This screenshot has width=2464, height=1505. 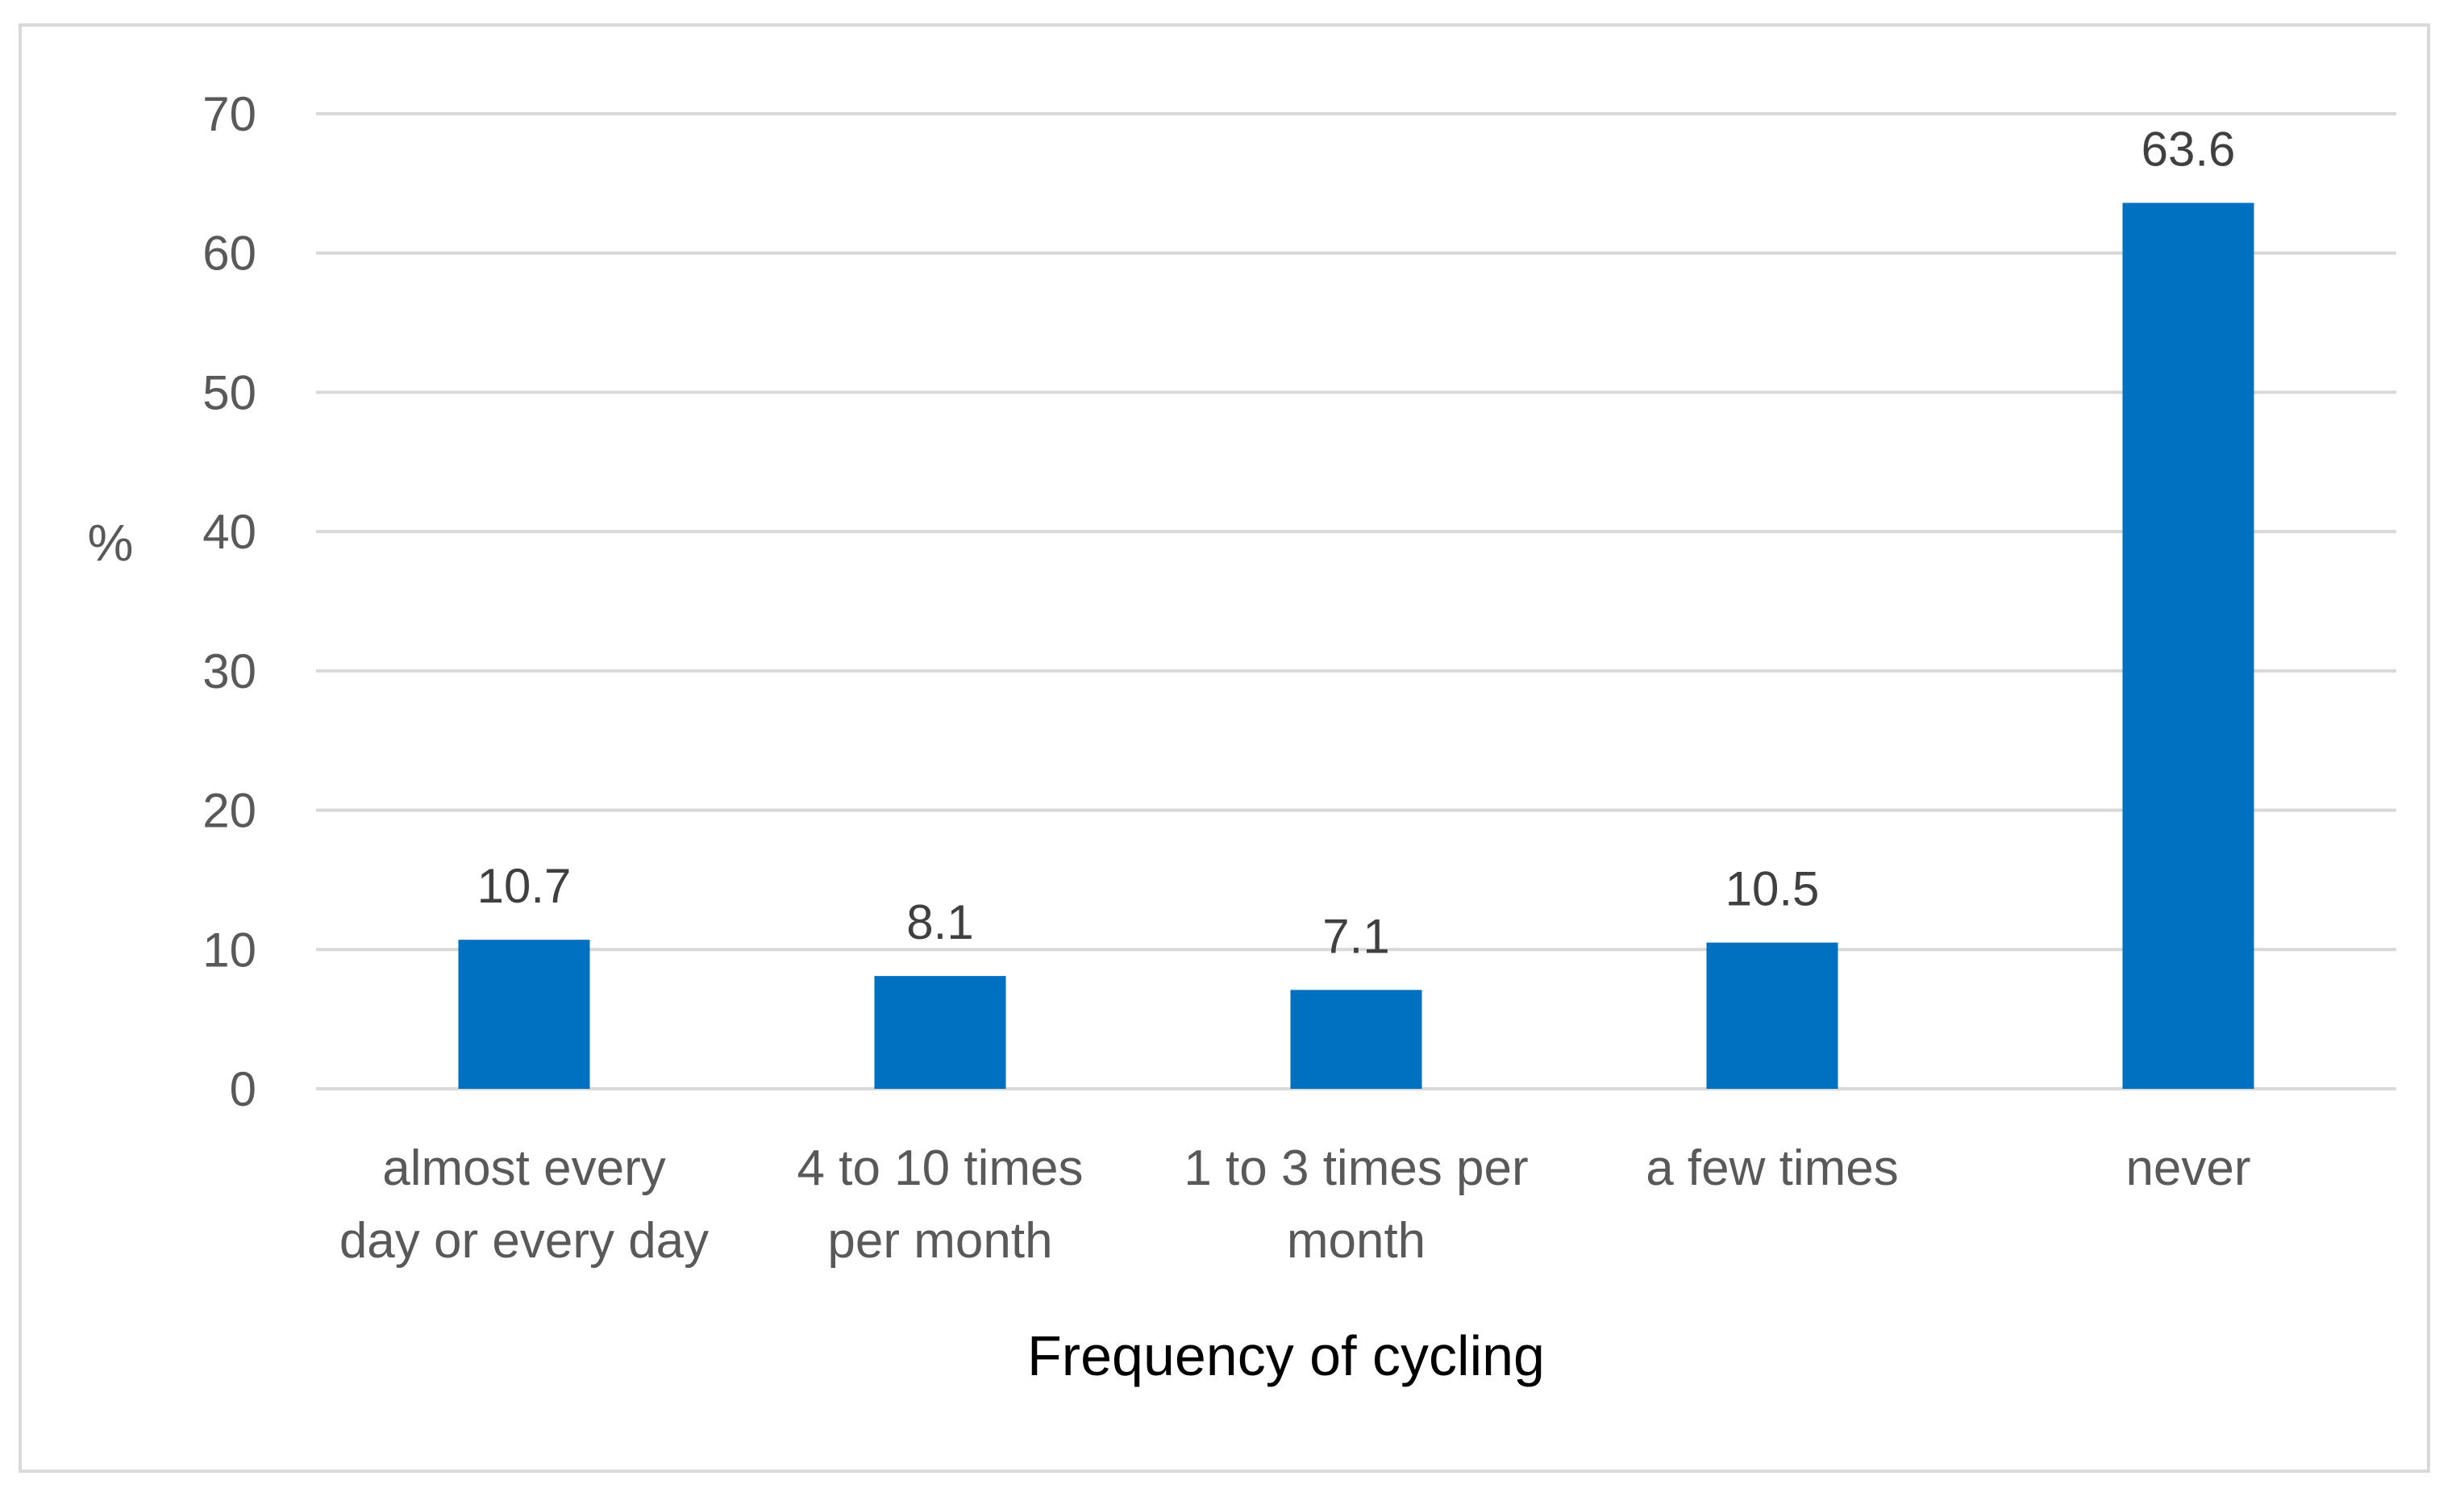 What do you see at coordinates (229, 811) in the screenshot?
I see `y-tick-label: 20` at bounding box center [229, 811].